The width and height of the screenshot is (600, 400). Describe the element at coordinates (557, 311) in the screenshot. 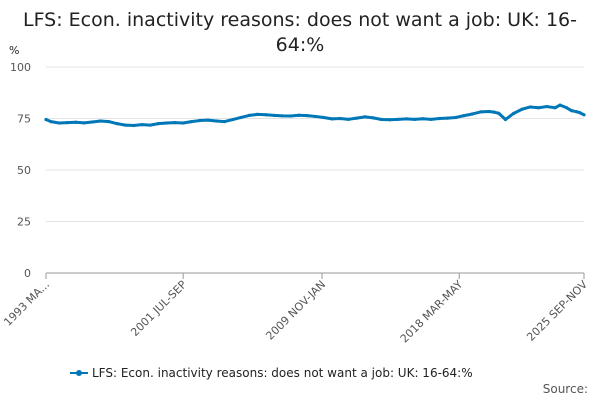

I see `x-tick-label-4: 2025 SEP-NOV` at that location.